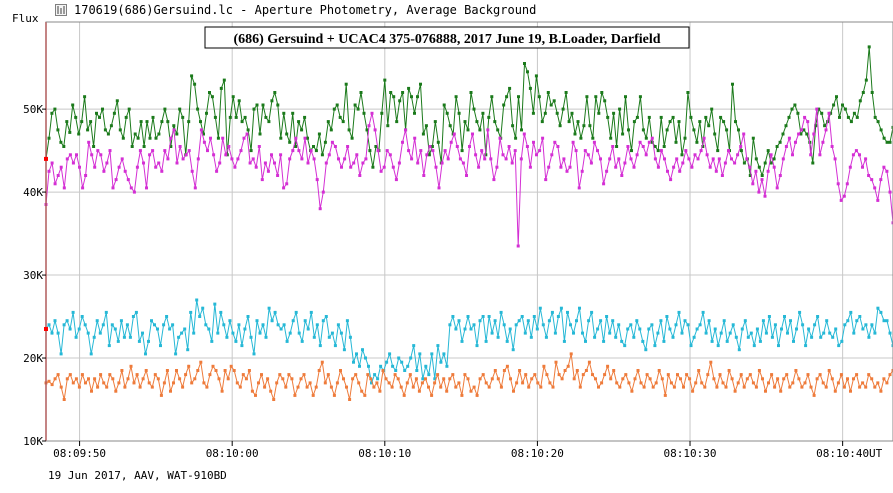  Describe the element at coordinates (537, 453) in the screenshot. I see `x-tick-label: 08:10:20` at that location.